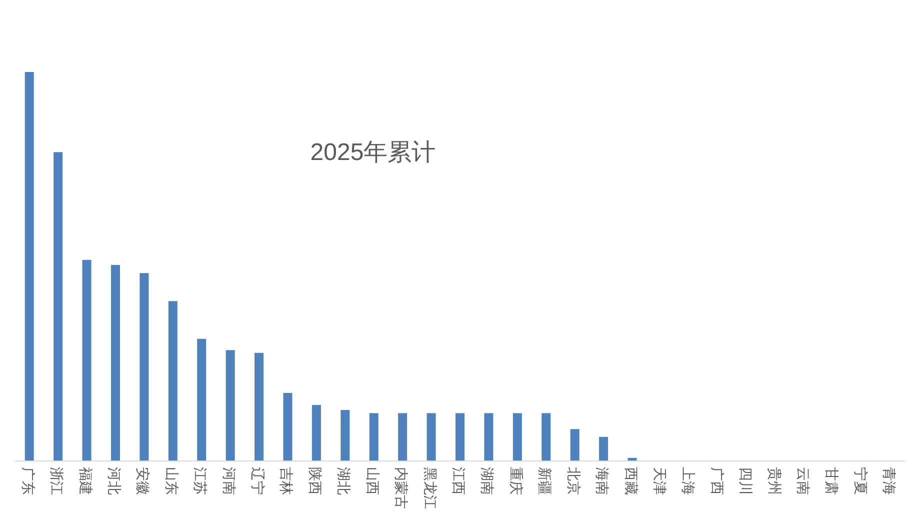  What do you see at coordinates (745, 481) in the screenshot?
I see `x-tick-label: 四川` at bounding box center [745, 481].